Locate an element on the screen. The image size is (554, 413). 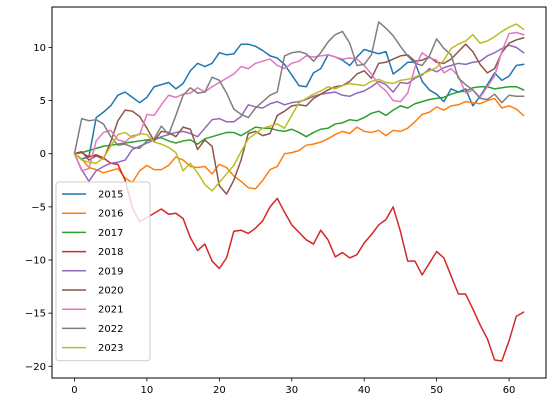
legend-label-2015: 2015 is located at coordinates (110, 195).